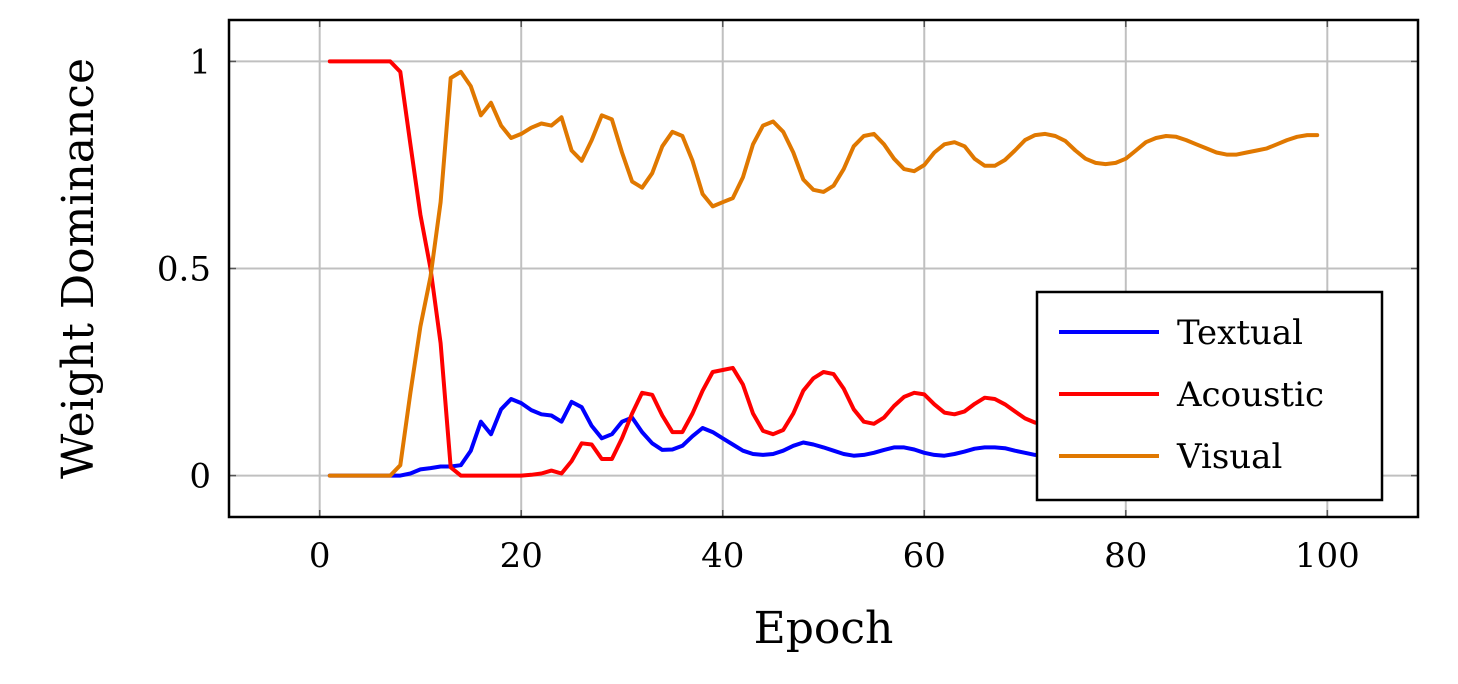  What do you see at coordinates (1125, 556) in the screenshot?
I see `x-tick-label: 80` at bounding box center [1125, 556].